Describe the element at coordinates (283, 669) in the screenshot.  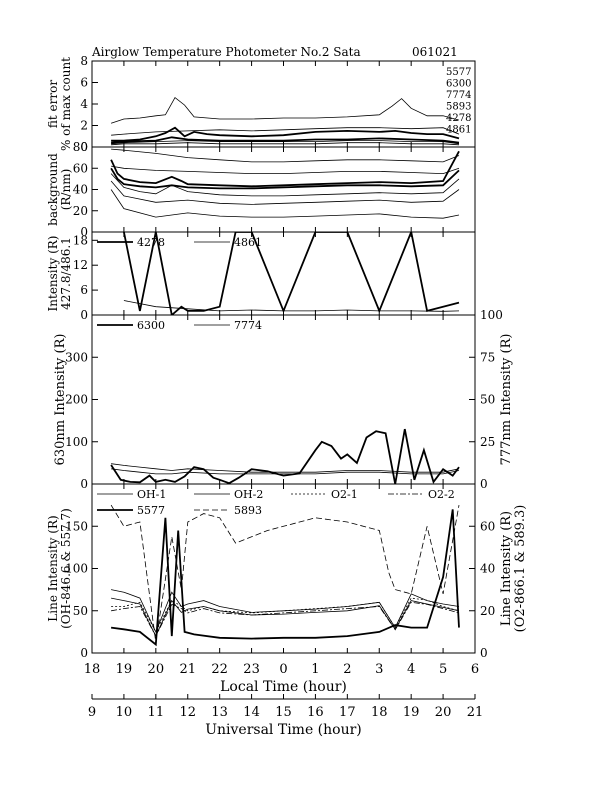
I see `local-time-tick-label: 0` at that location.